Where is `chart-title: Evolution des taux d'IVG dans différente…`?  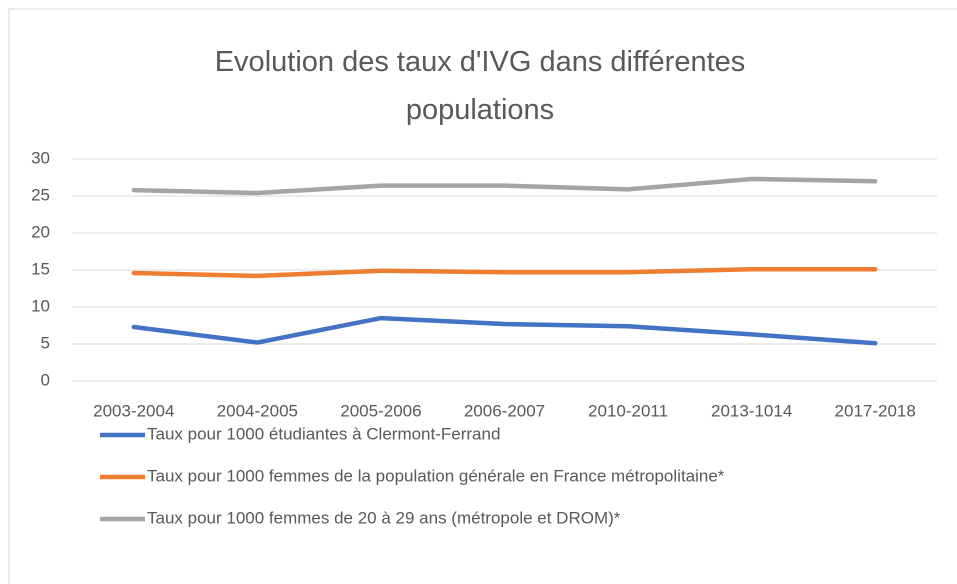
chart-title: Evolution des taux d'IVG dans différente… is located at coordinates (480, 86).